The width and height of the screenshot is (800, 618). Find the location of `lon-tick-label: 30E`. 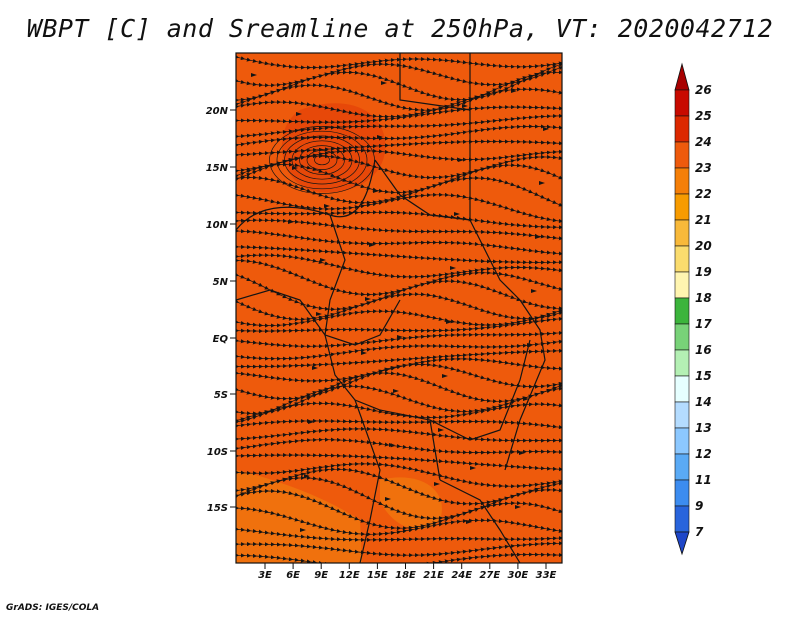

lon-tick-label: 30E is located at coordinates (518, 575).